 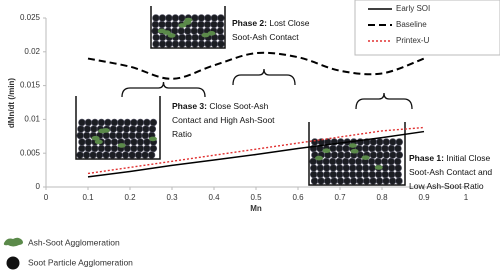 What do you see at coordinates (214, 197) in the screenshot?
I see `x-tick-label: 0.4` at bounding box center [214, 197].